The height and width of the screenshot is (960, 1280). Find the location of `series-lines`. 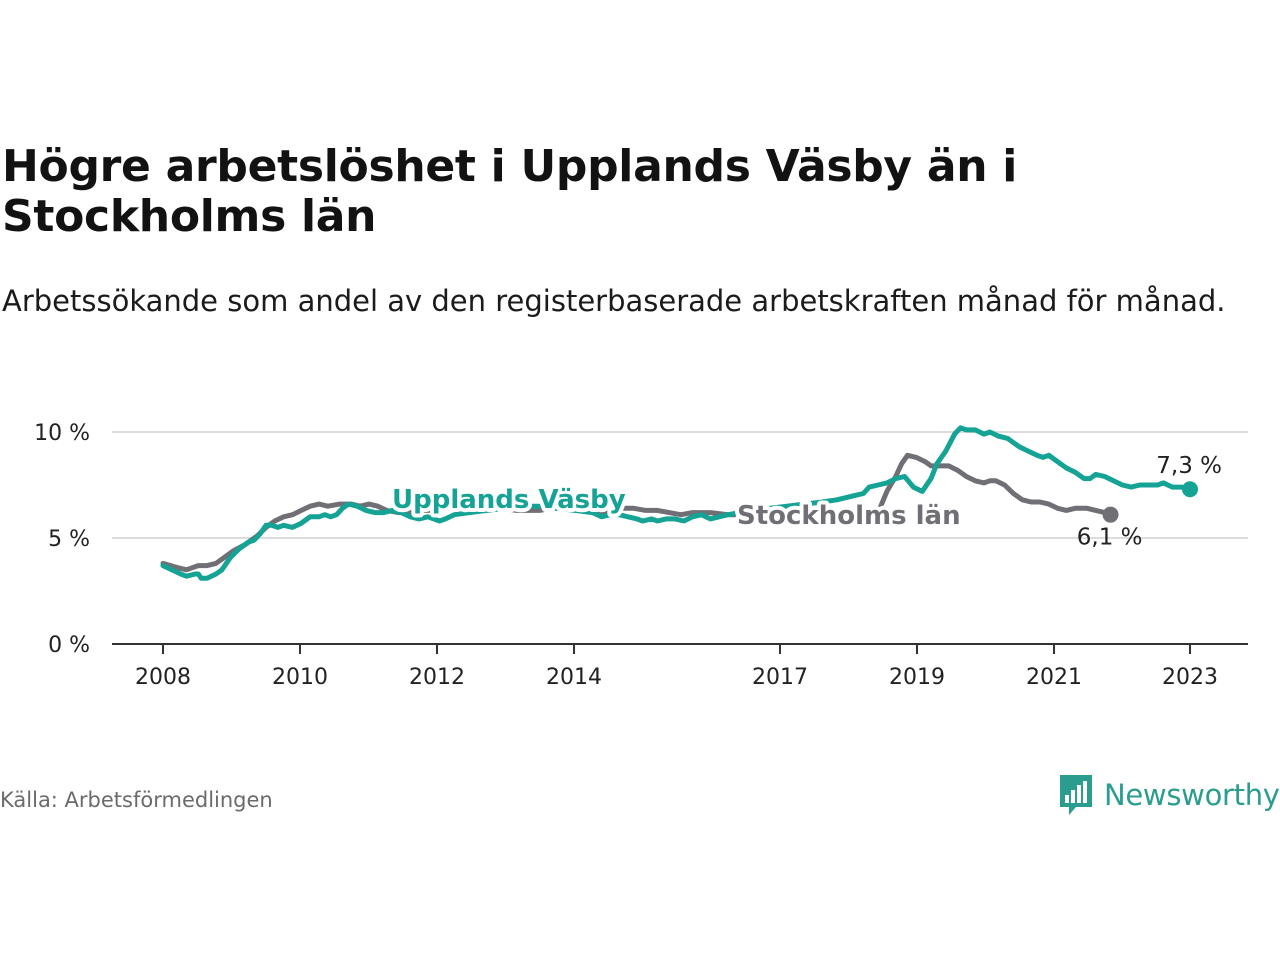

series-lines is located at coordinates (679, 503).